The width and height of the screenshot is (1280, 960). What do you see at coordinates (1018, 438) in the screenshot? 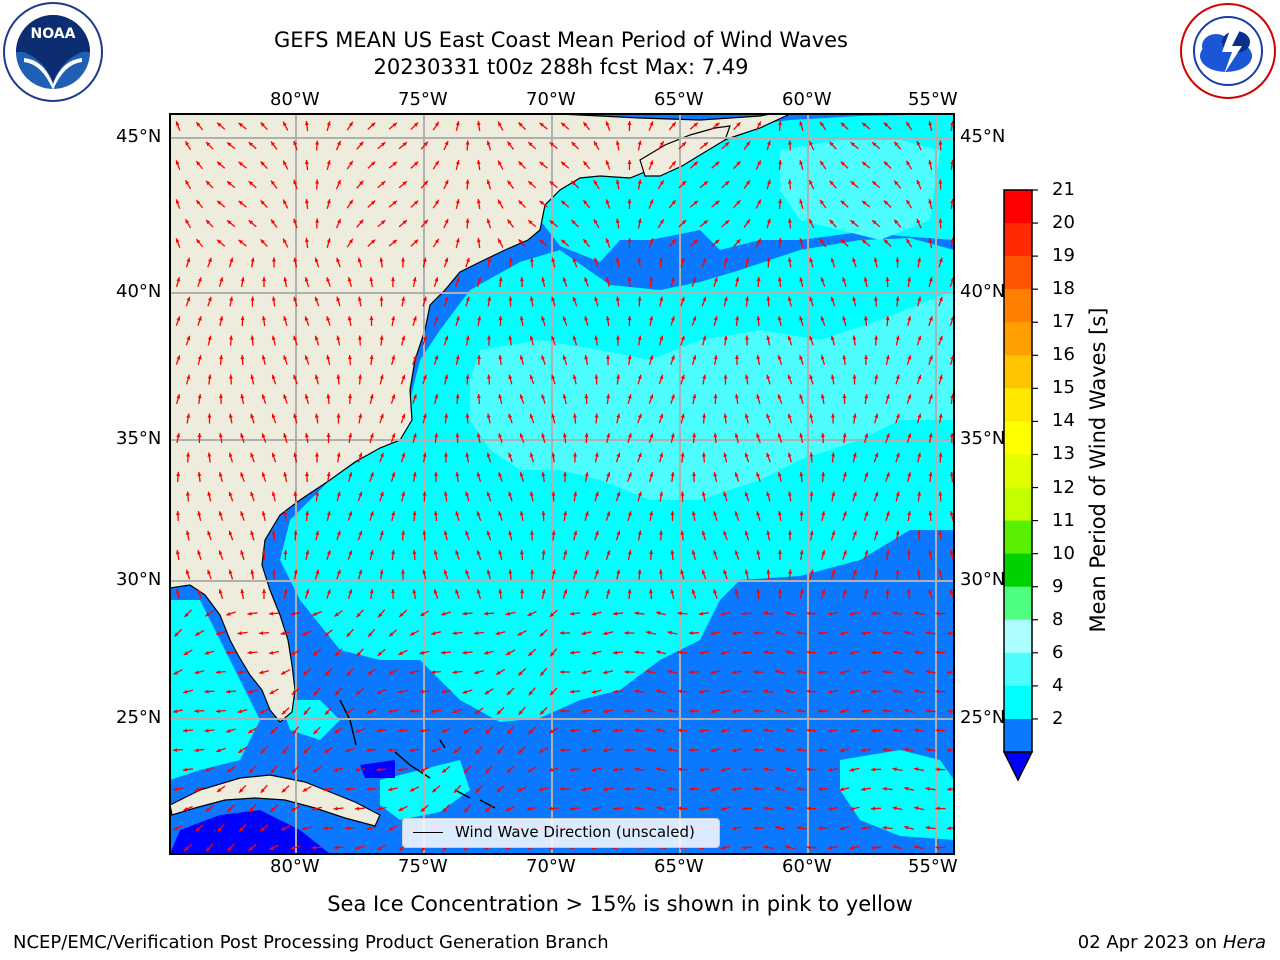
I see `colorbar-segment` at bounding box center [1018, 438].